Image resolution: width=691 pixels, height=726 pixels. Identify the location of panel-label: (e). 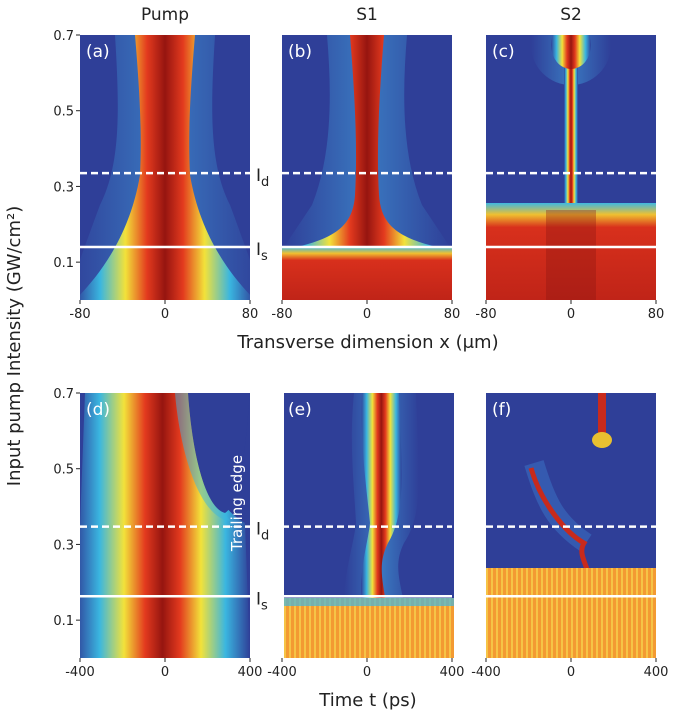
(300, 410).